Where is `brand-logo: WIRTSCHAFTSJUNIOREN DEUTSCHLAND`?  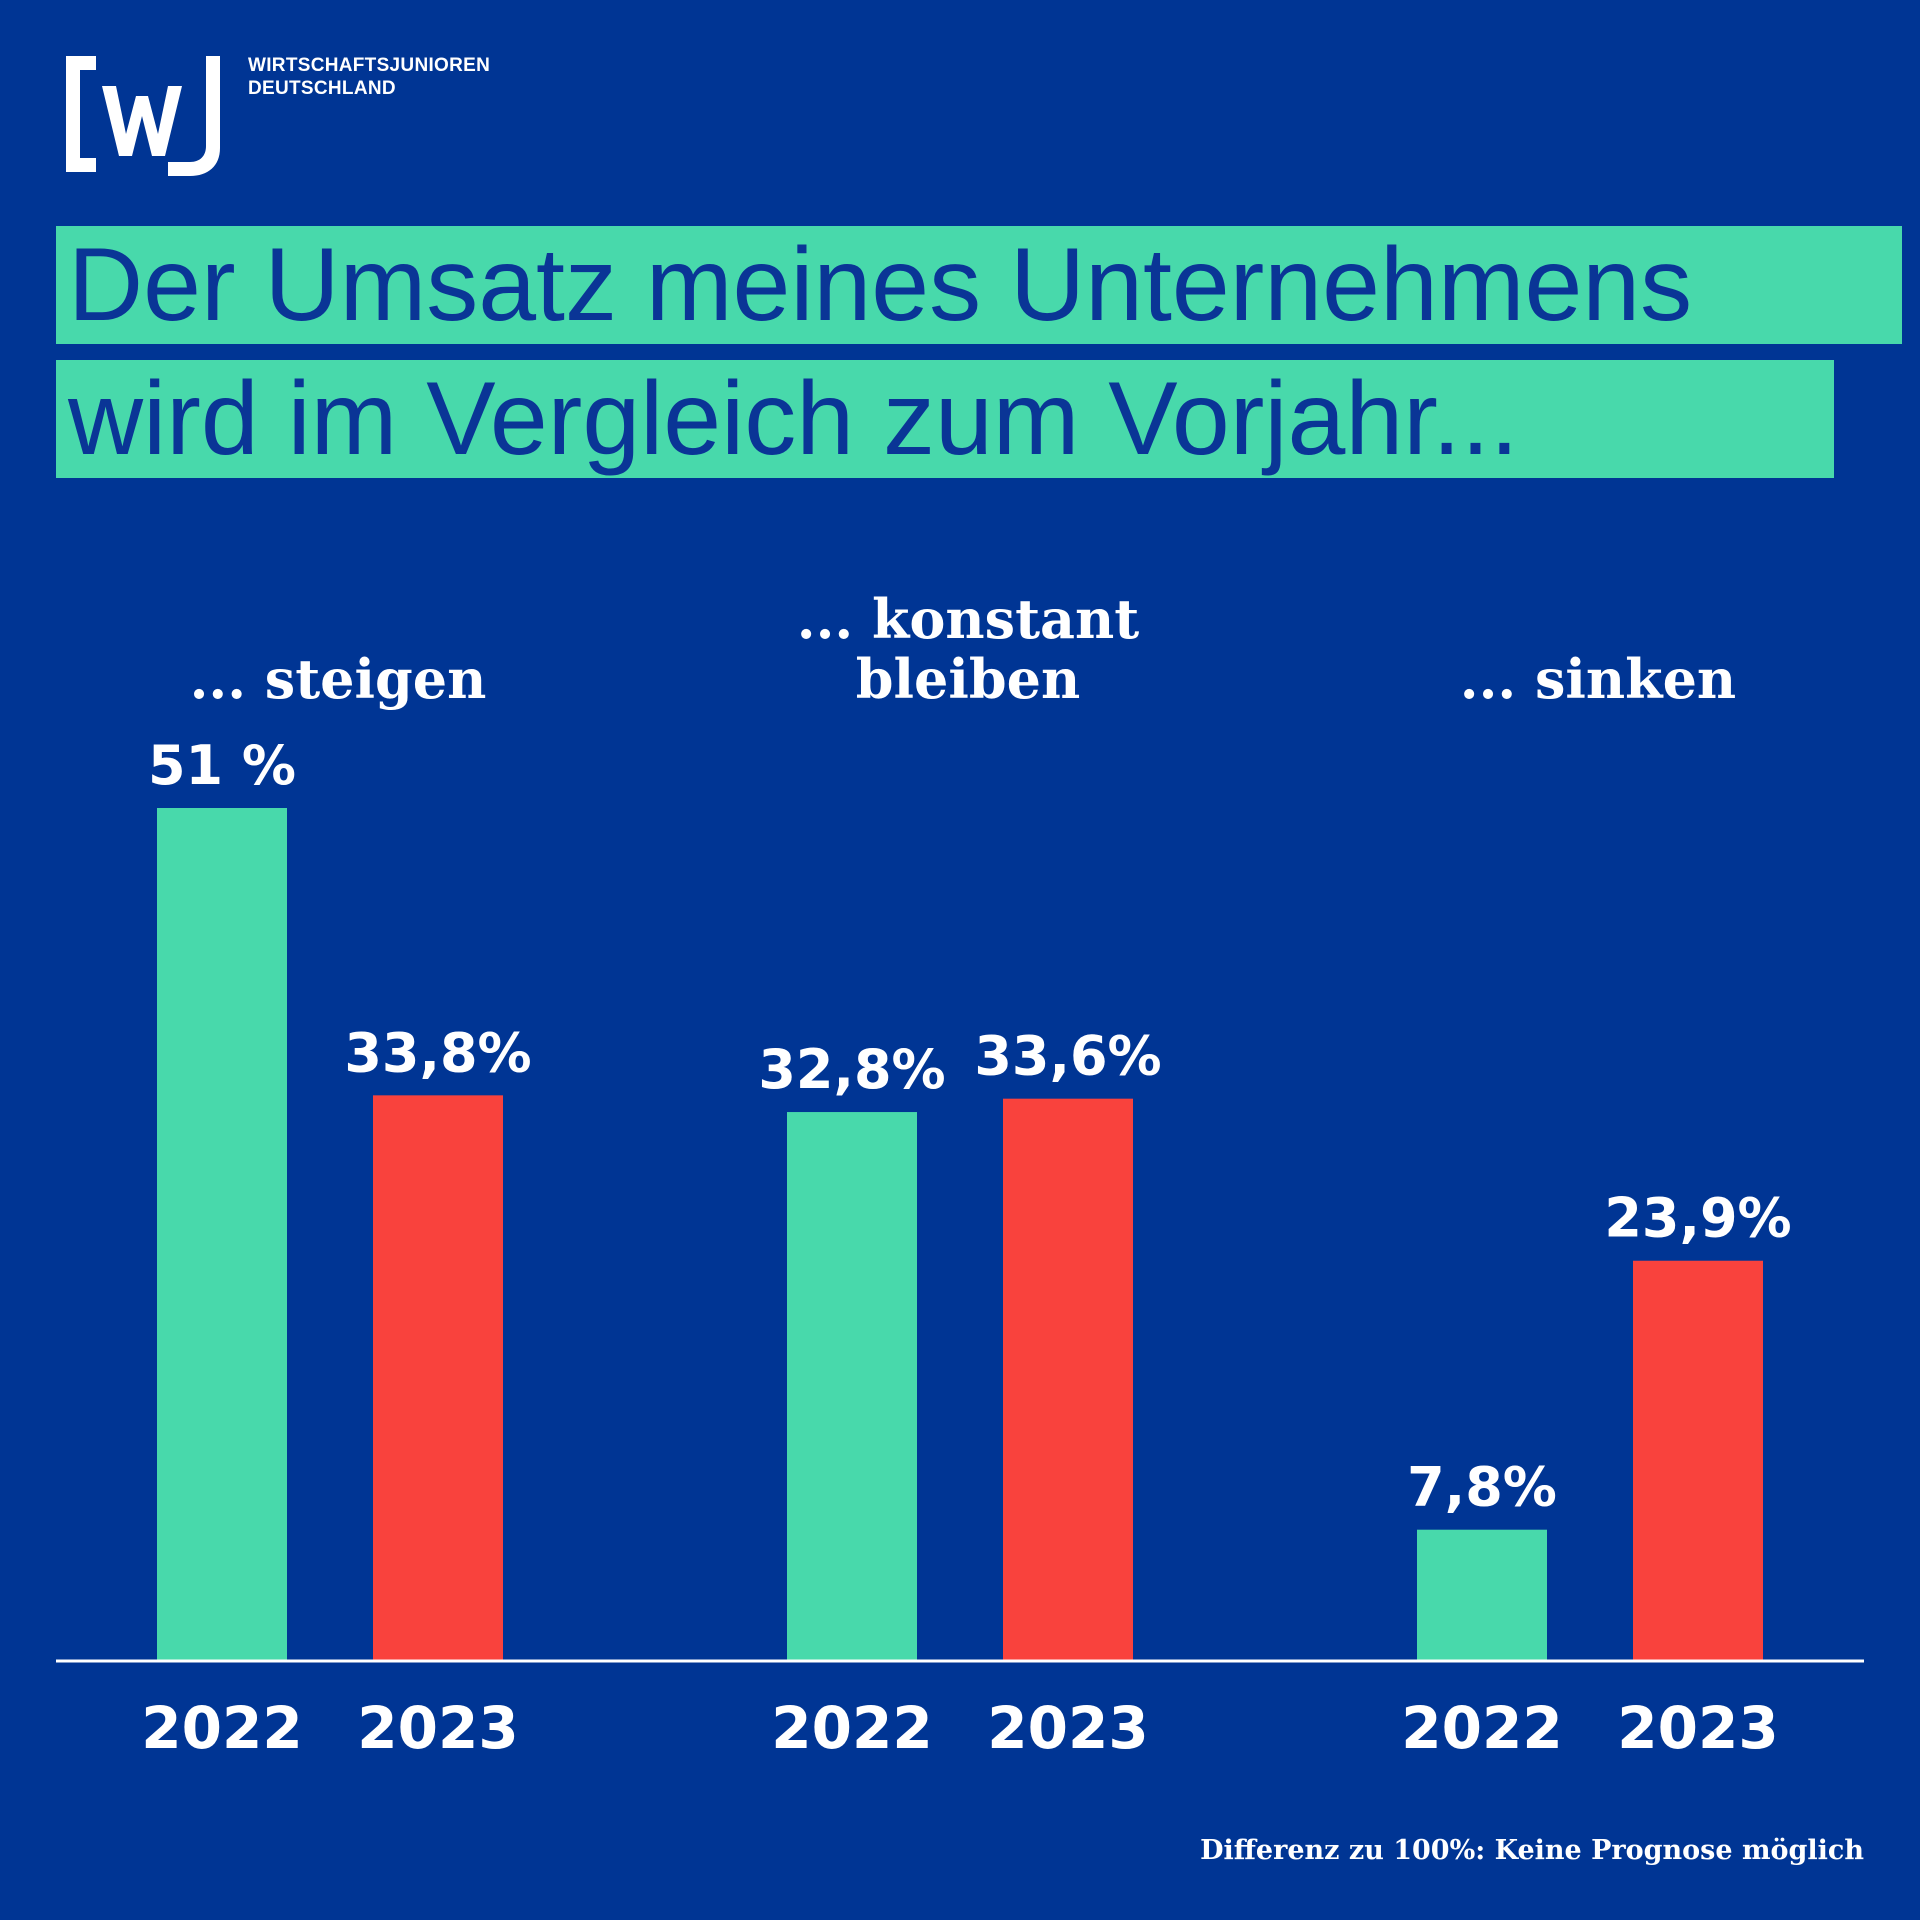 brand-logo: WIRTSCHAFTSJUNIOREN DEUTSCHLAND is located at coordinates (273, 117).